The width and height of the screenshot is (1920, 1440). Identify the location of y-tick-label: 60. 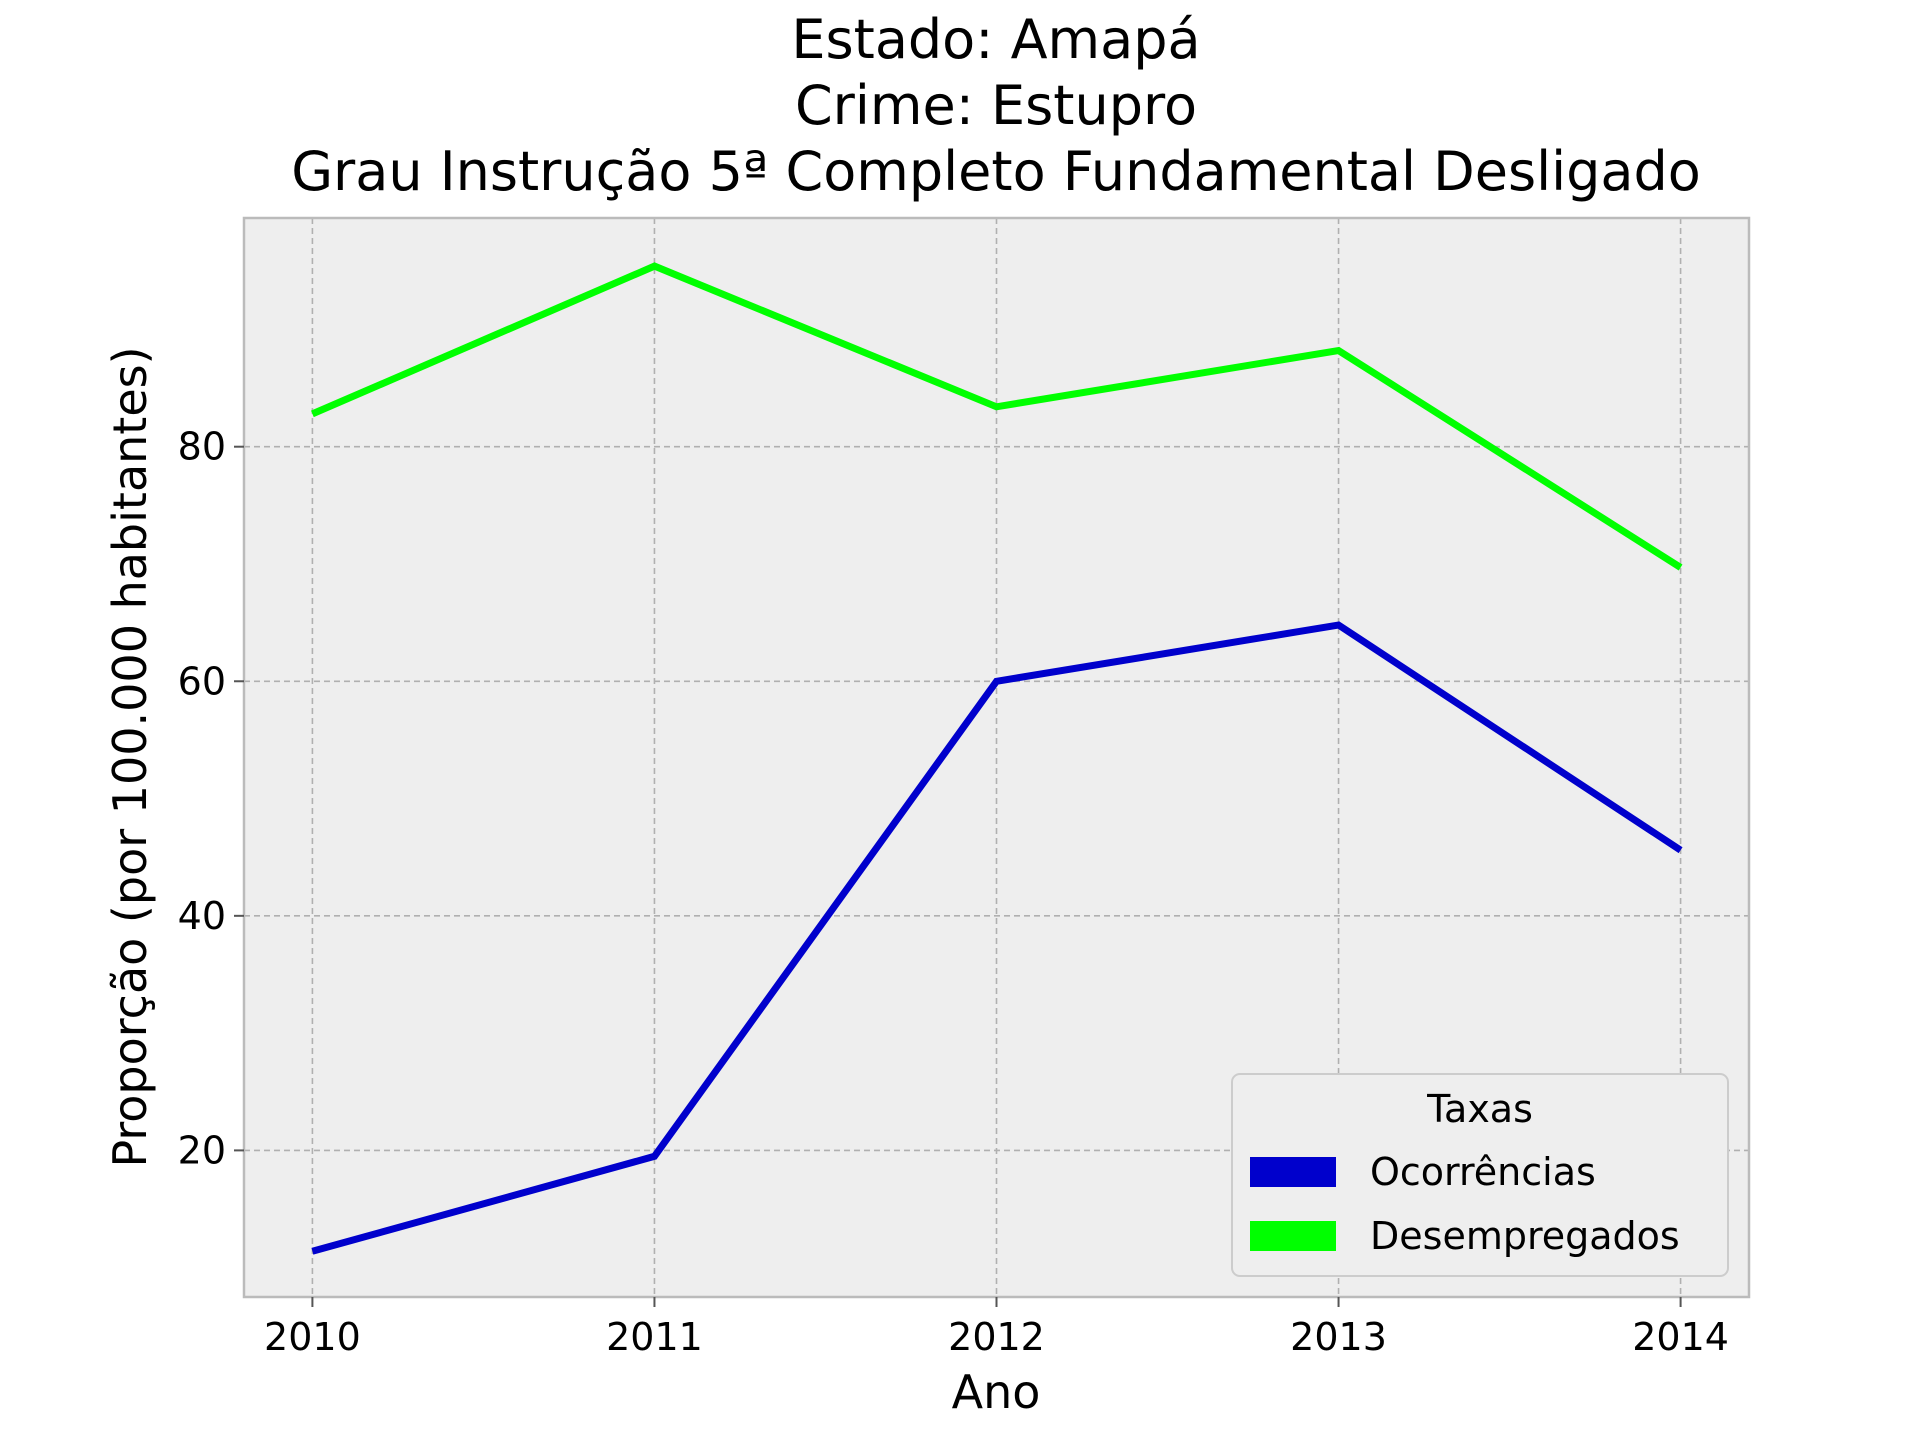
(202, 681).